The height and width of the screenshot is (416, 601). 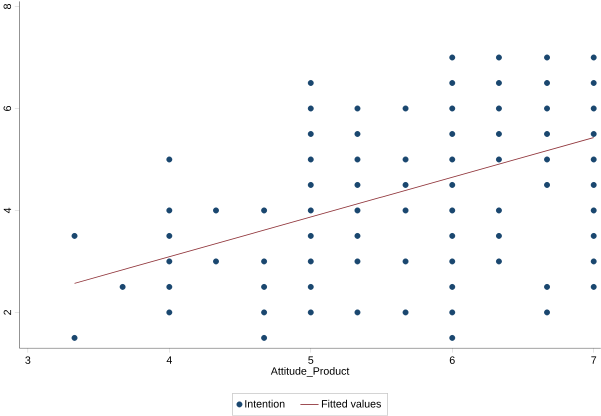 What do you see at coordinates (8, 313) in the screenshot?
I see `y-tick-label: 2` at bounding box center [8, 313].